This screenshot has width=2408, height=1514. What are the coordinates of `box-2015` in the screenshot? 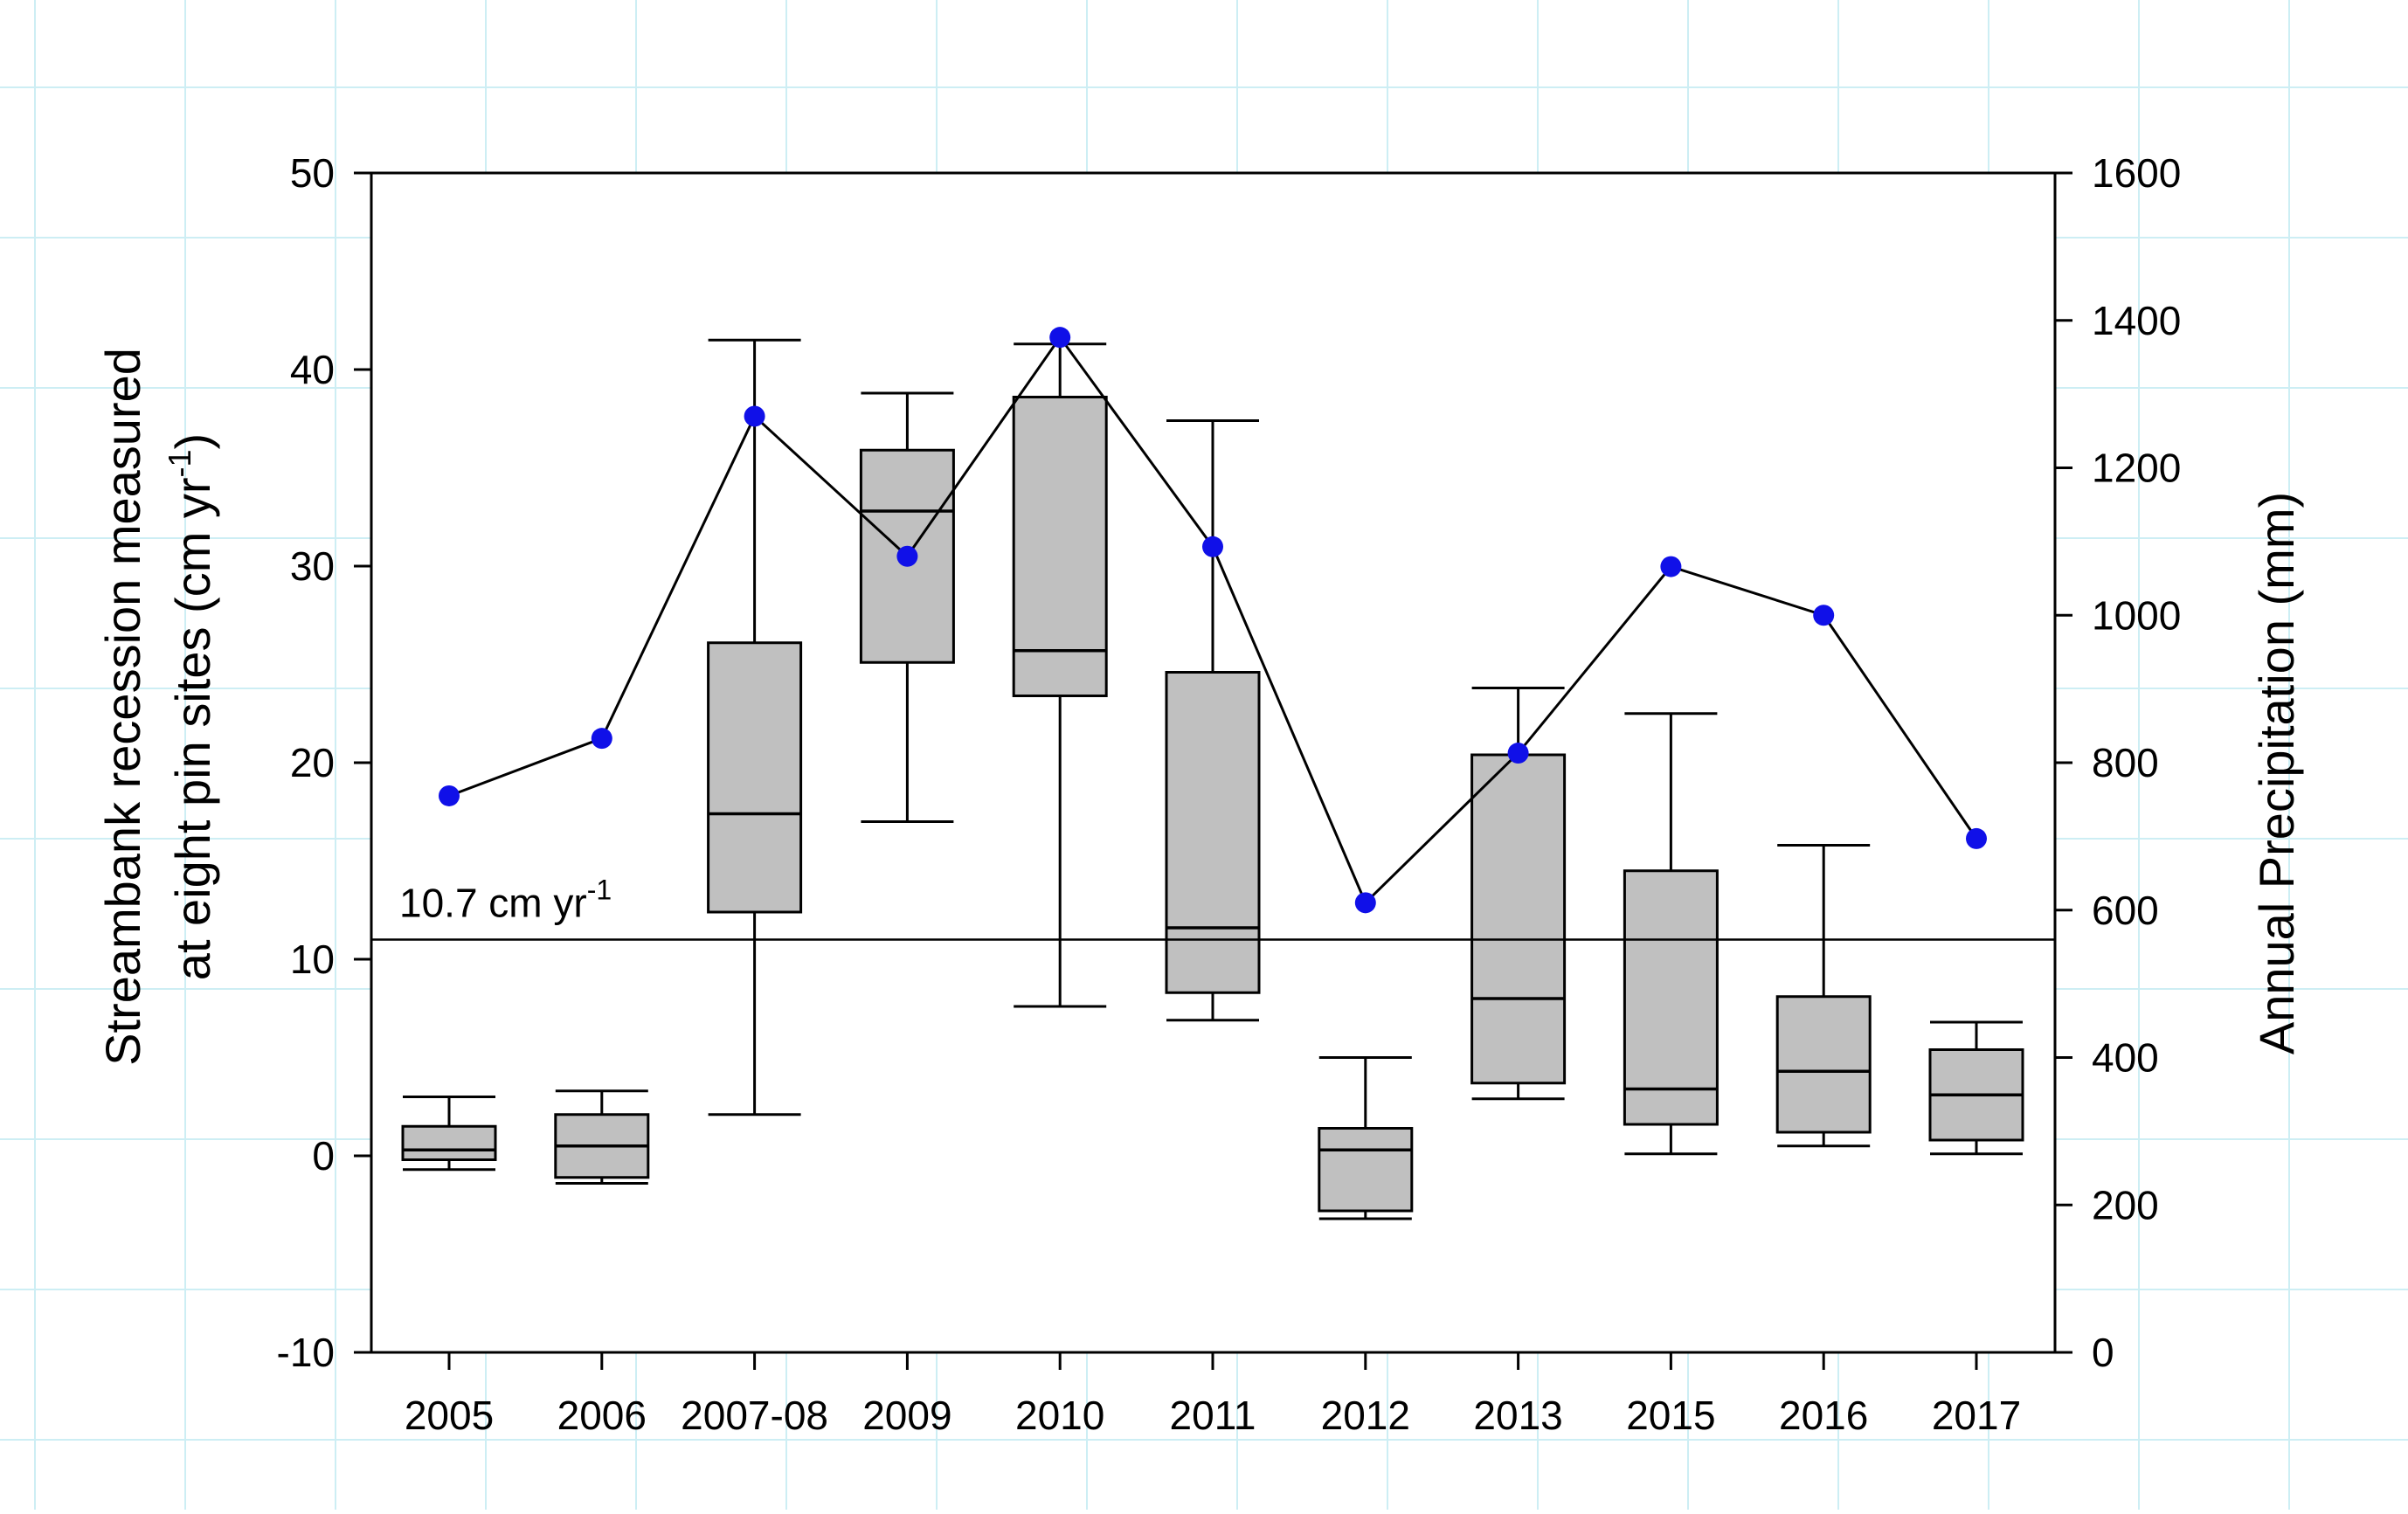 It's located at (1671, 934).